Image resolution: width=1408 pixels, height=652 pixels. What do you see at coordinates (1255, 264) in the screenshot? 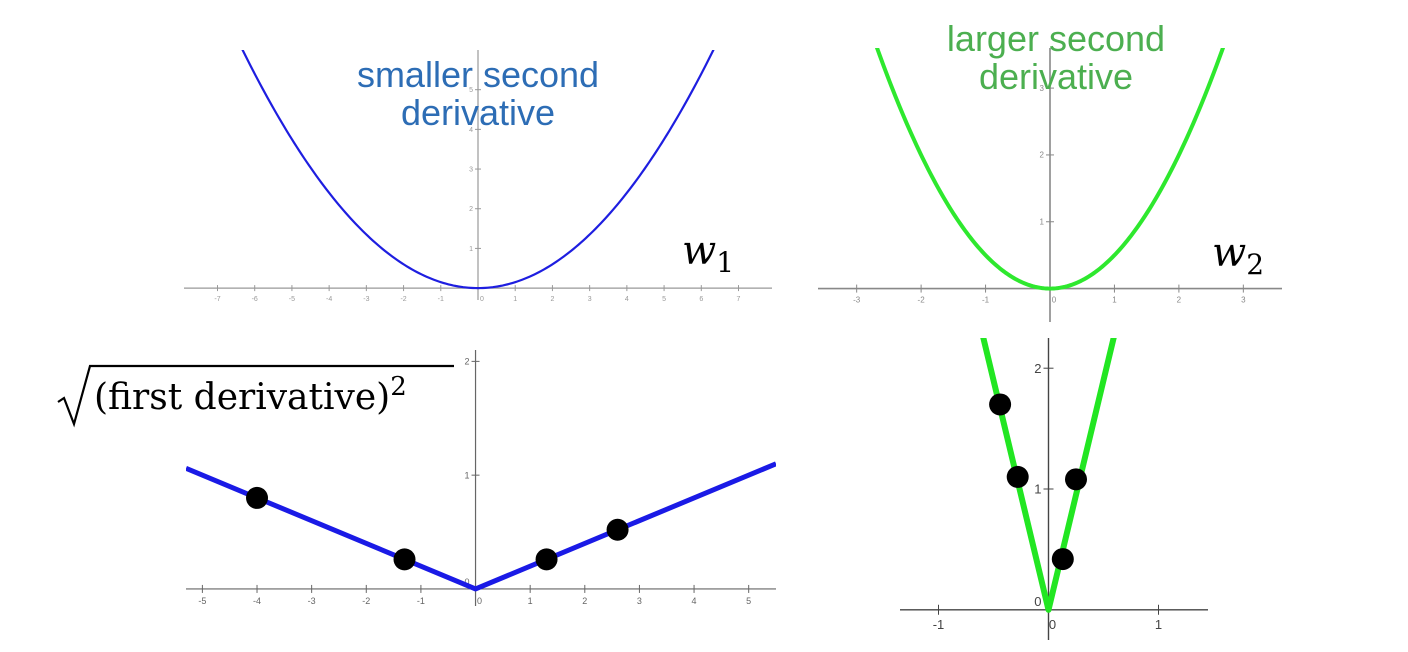
I see `axis-label-w2-sub: 2` at bounding box center [1255, 264].